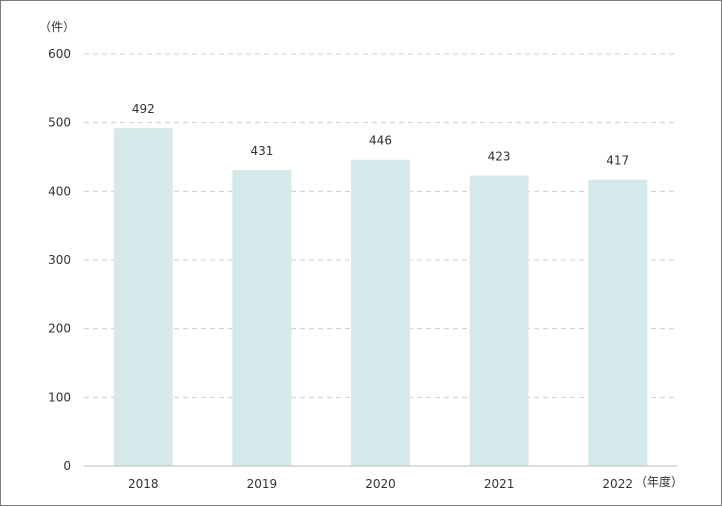 This screenshot has height=507, width=722. Describe the element at coordinates (59, 123) in the screenshot. I see `y-tick-label: 500` at that location.